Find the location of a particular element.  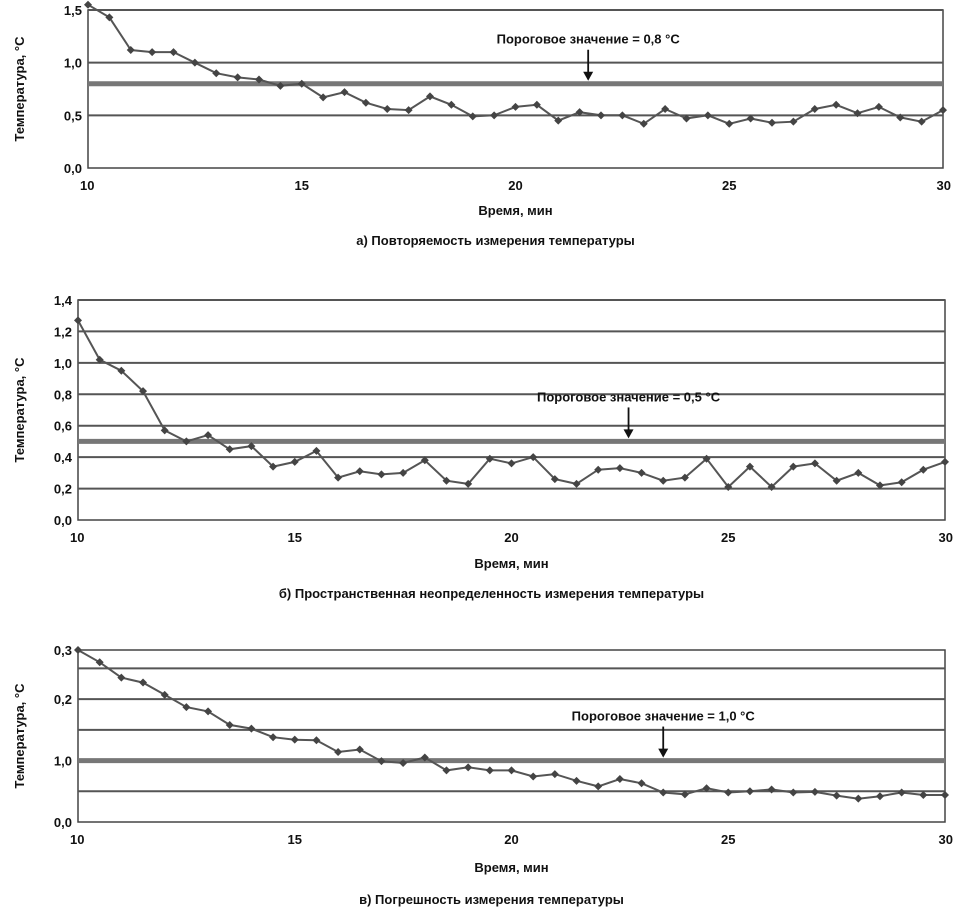

chart-2-y-tick-label: 0,6 is located at coordinates (63, 426).